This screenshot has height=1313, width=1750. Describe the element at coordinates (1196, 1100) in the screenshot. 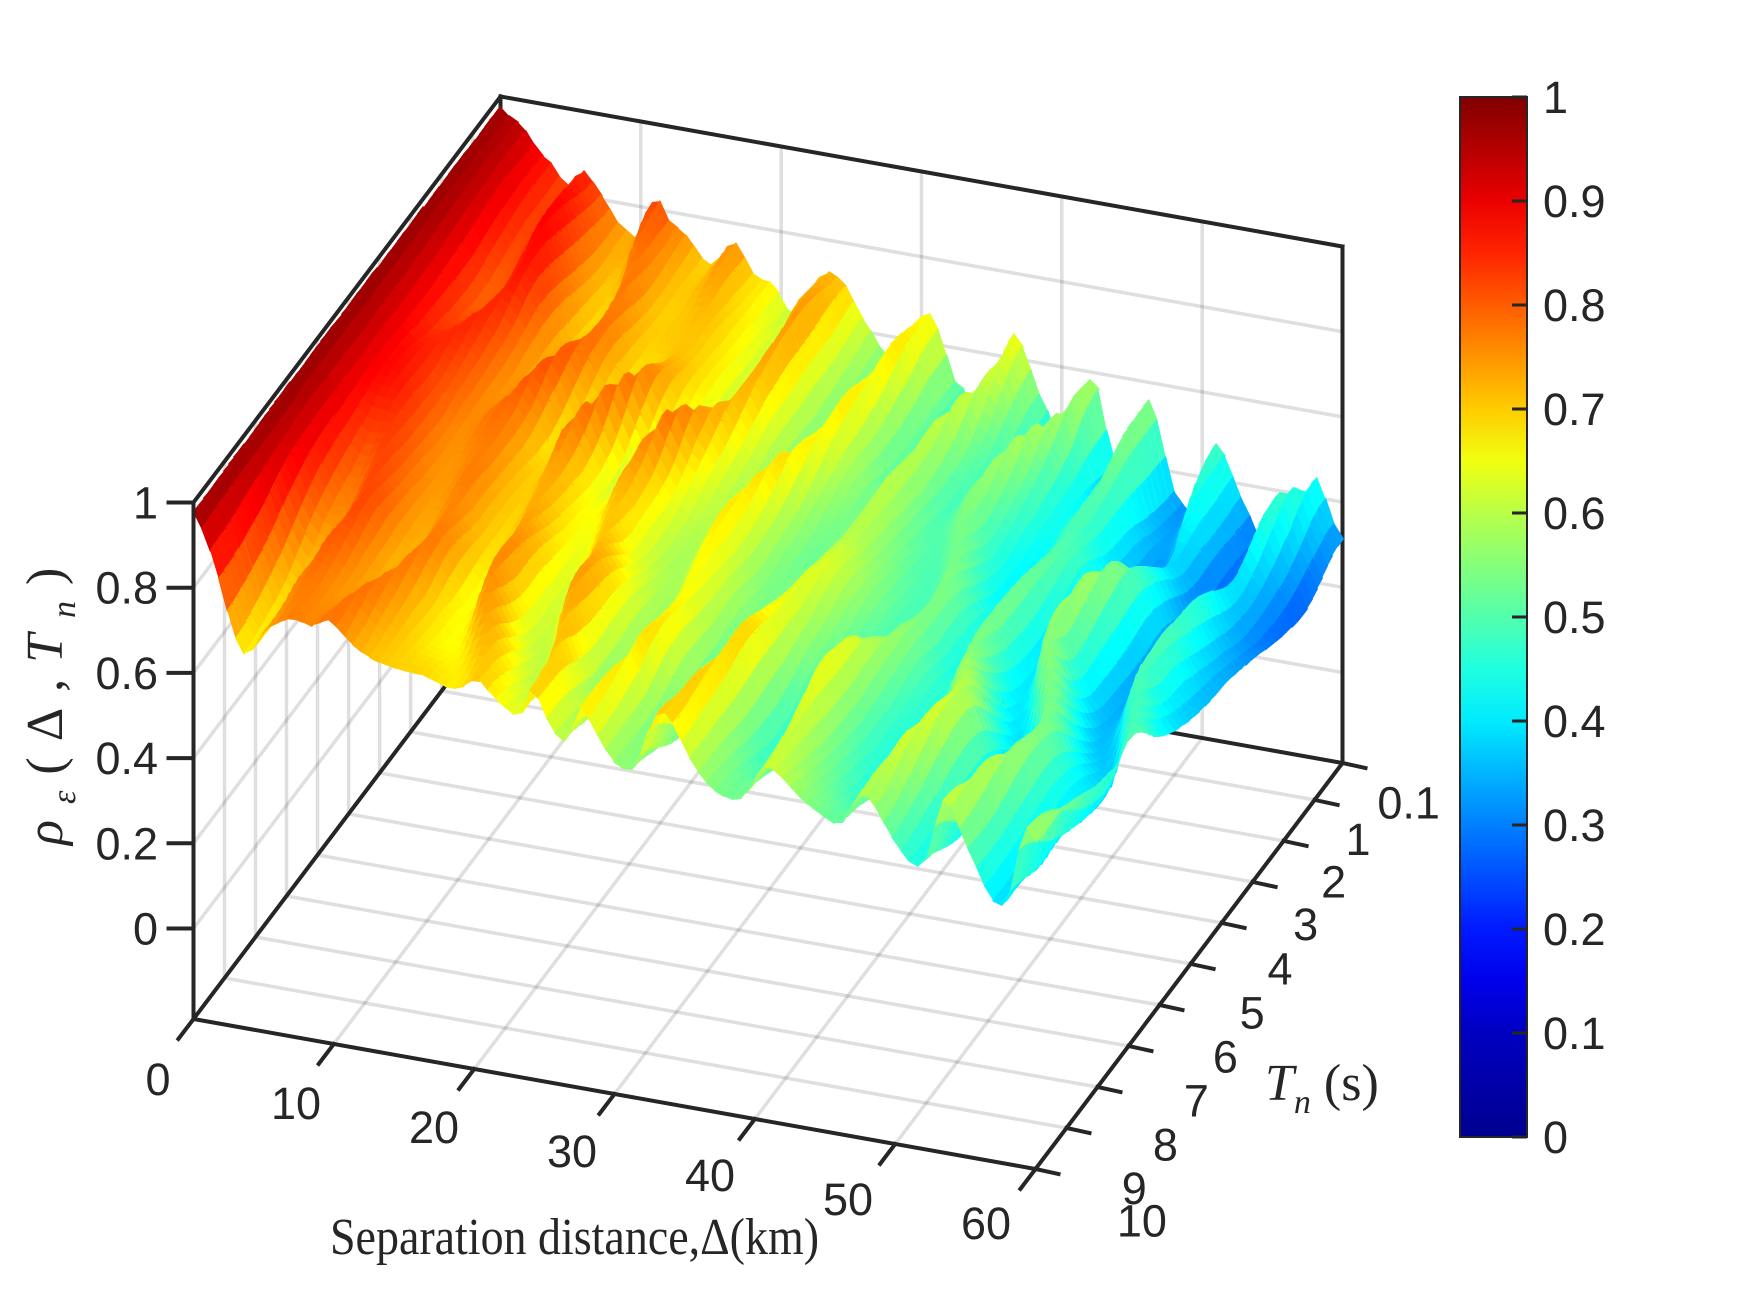

I see `svg-text: 7` at that location.